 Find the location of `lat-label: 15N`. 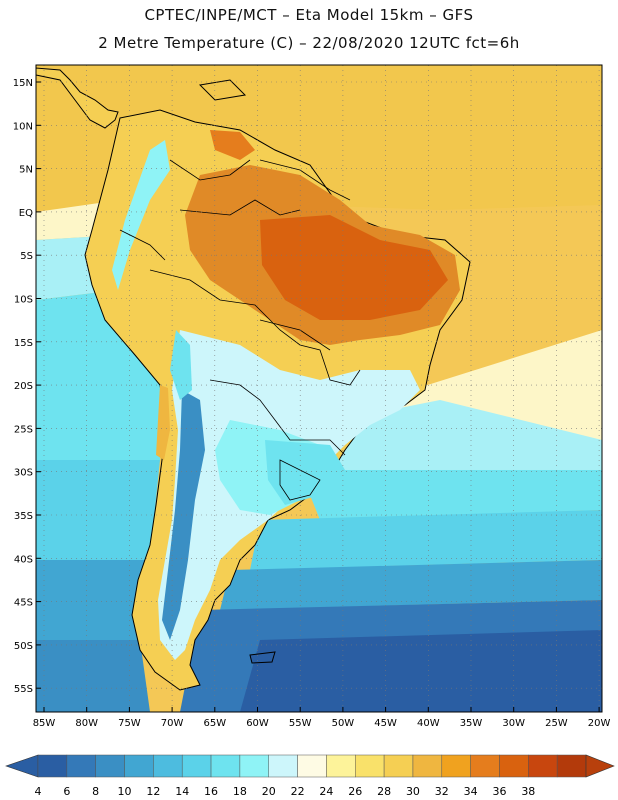

lat-label: 15N is located at coordinates (23, 83).